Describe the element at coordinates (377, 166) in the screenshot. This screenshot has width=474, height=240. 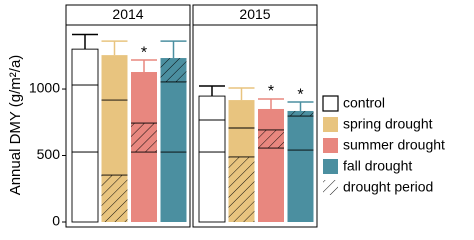
I see `legend-label: fall drought` at that location.